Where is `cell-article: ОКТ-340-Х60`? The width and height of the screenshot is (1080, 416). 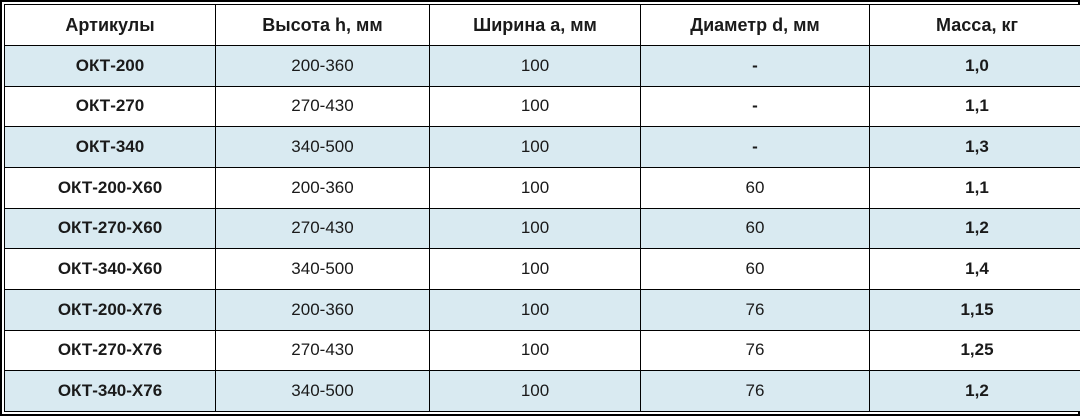 cell-article: ОКТ-340-Х60 is located at coordinates (110, 269).